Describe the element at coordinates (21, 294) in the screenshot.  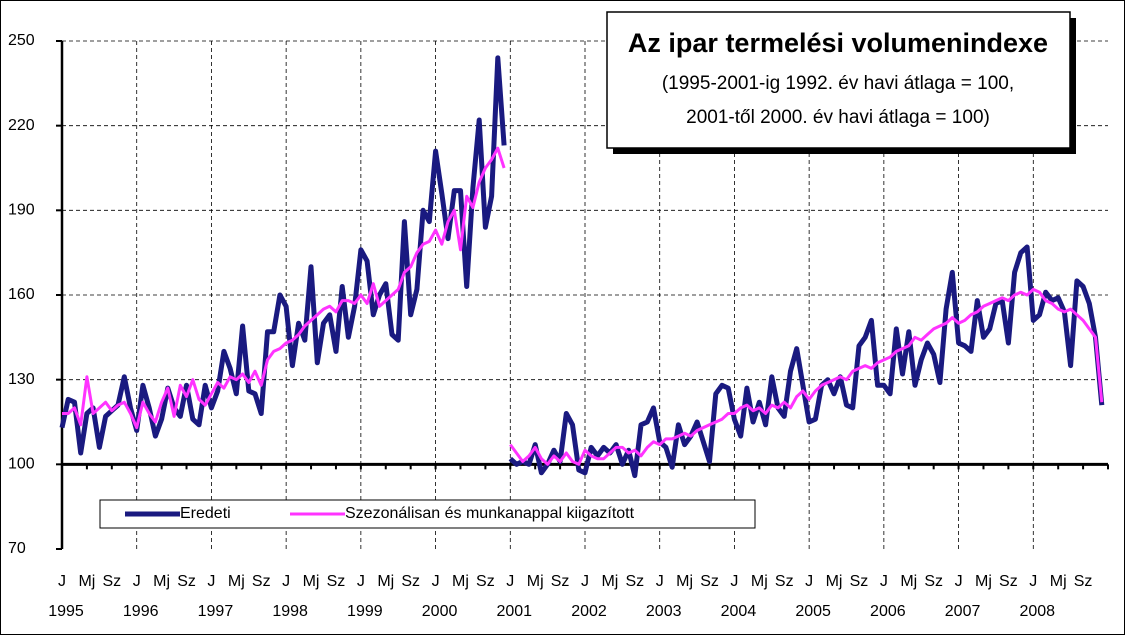
I see `y-tick-label: 160` at that location.